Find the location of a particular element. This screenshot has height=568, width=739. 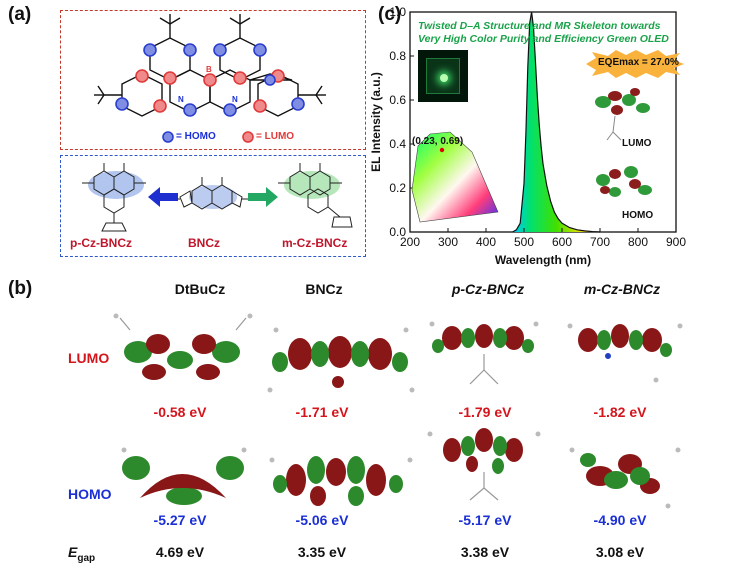

panel-label-b: (b) is located at coordinates (20, 288).